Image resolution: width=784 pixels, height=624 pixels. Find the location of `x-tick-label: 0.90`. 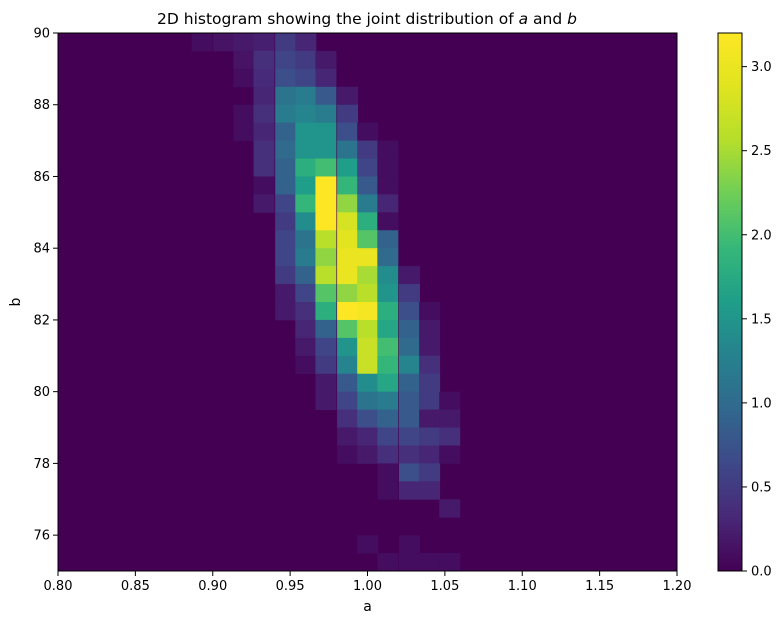

x-tick-label: 0.90 is located at coordinates (212, 586).